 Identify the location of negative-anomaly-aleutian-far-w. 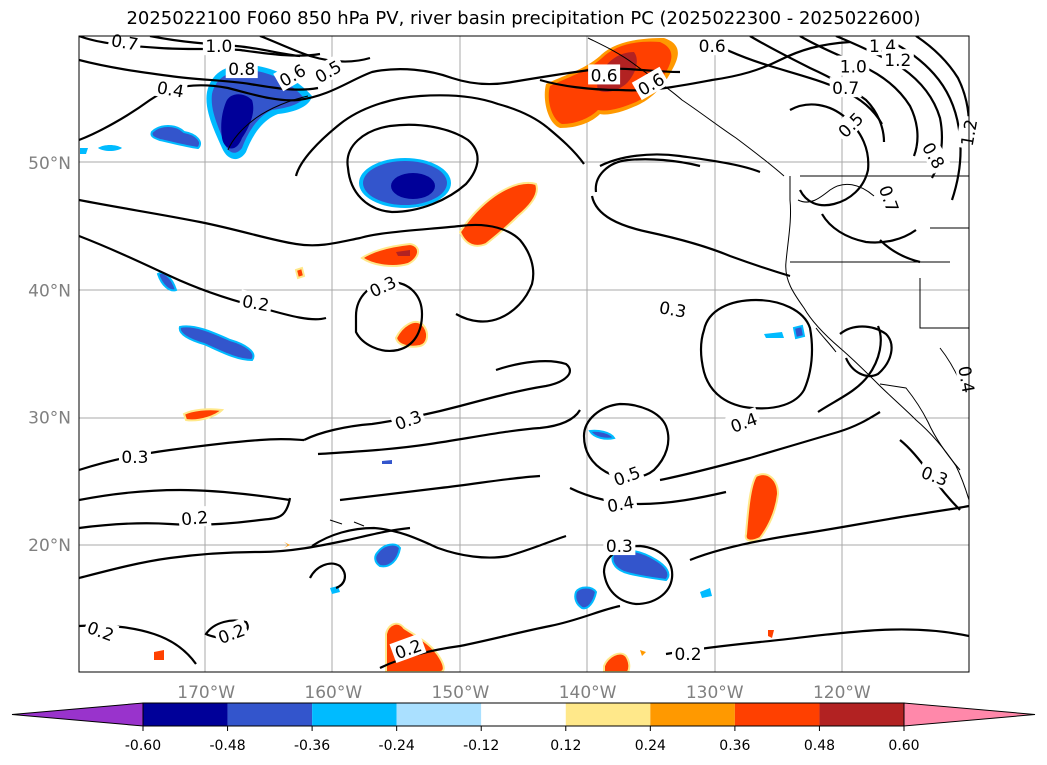
(110, 148).